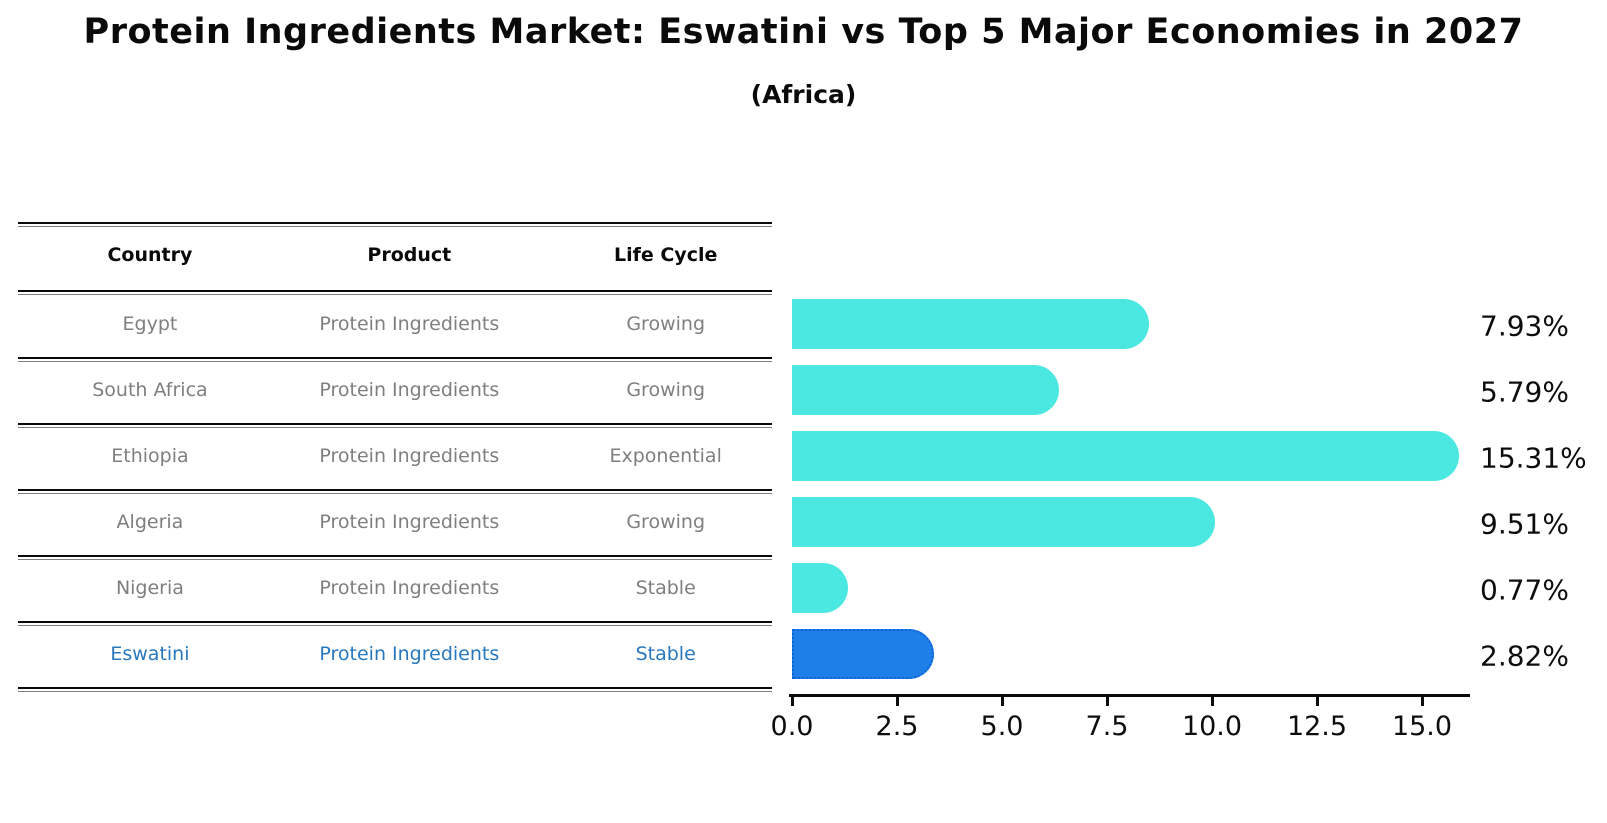 This screenshot has height=823, width=1607. Describe the element at coordinates (395, 224) in the screenshot. I see `table-top-rule` at that location.